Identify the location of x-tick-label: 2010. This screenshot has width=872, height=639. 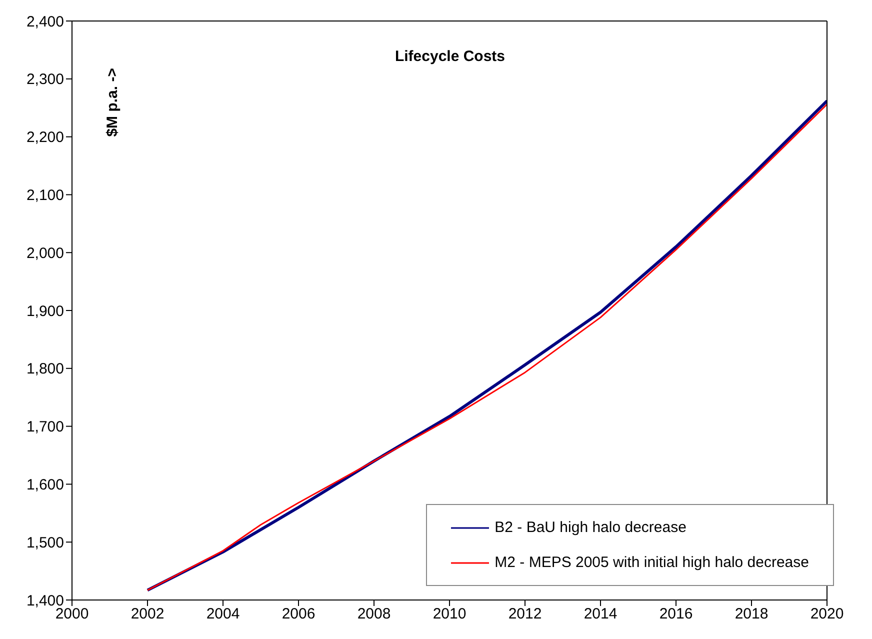
(449, 614).